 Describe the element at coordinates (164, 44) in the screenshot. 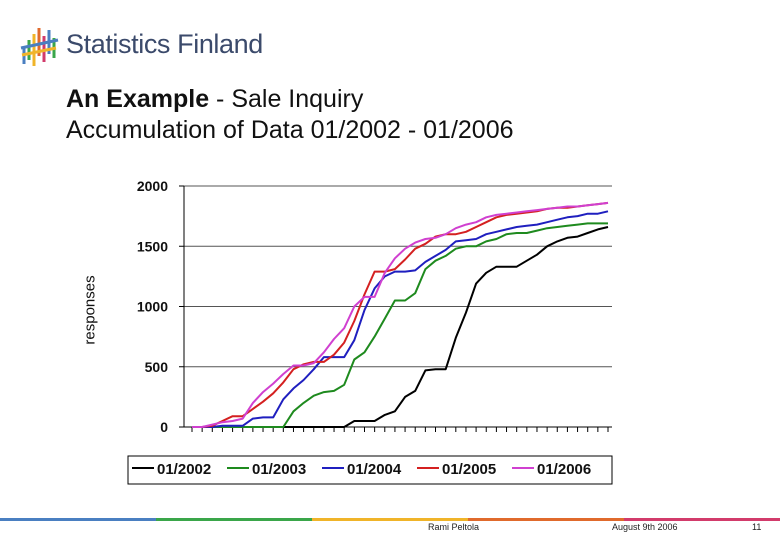

I see `org-name: Statistics Finland` at that location.